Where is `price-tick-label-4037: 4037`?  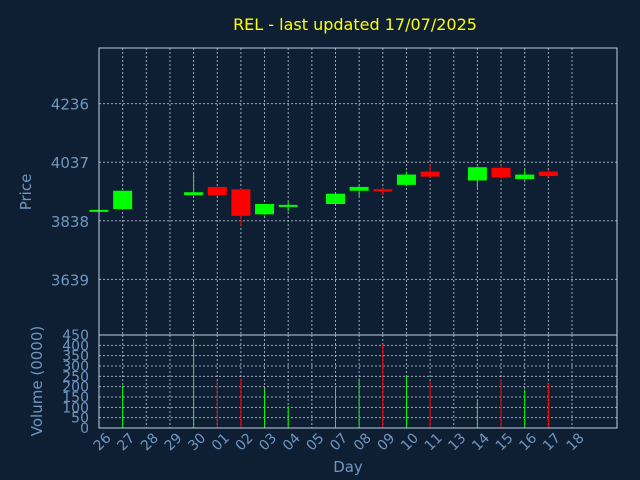 price-tick-label-4037: 4037 is located at coordinates (70, 163).